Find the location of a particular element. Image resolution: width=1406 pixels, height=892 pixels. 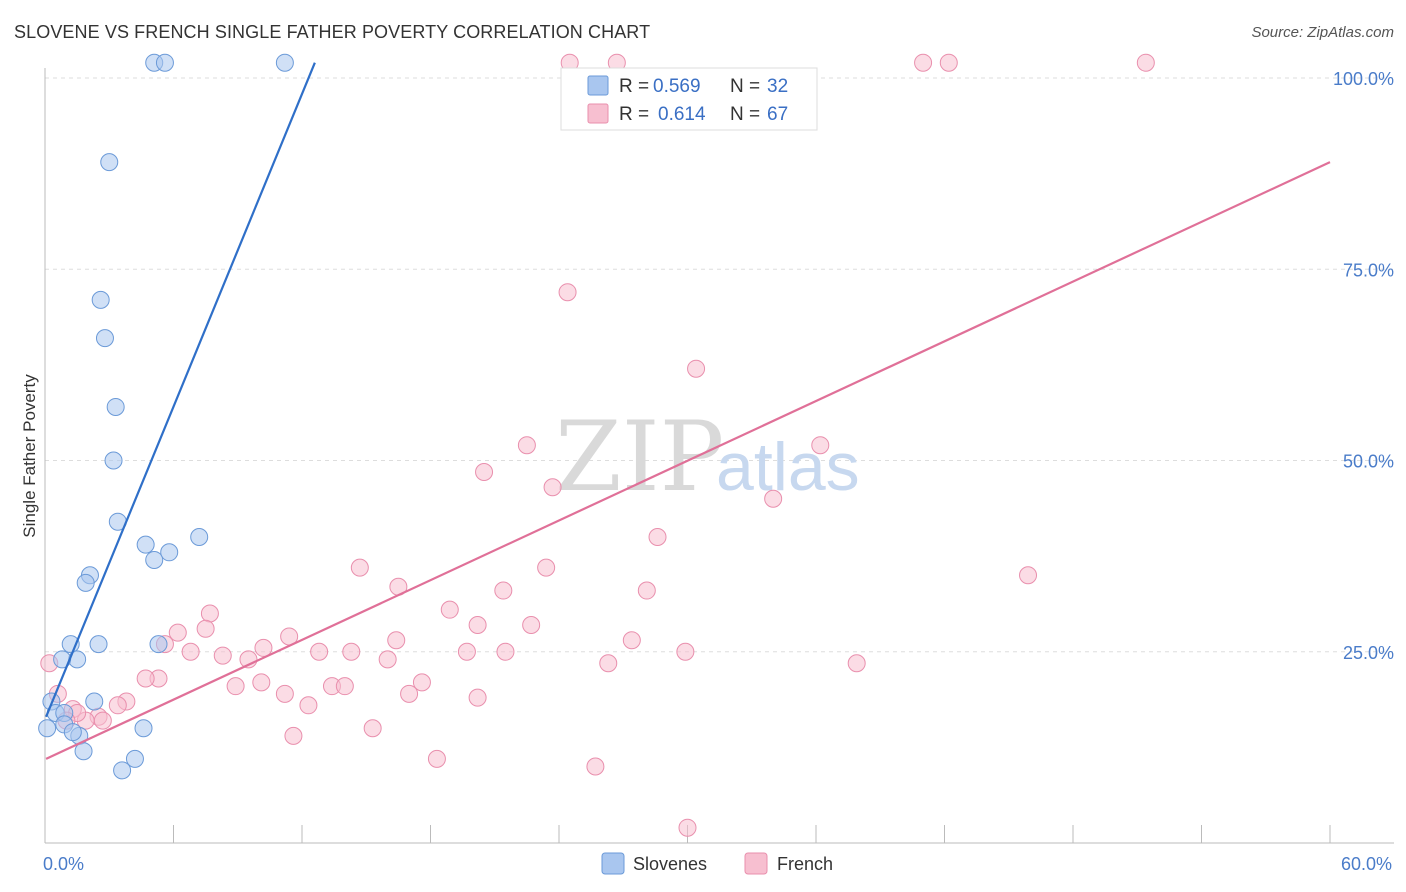

series-legend-label-french: French is located at coordinates (805, 864).